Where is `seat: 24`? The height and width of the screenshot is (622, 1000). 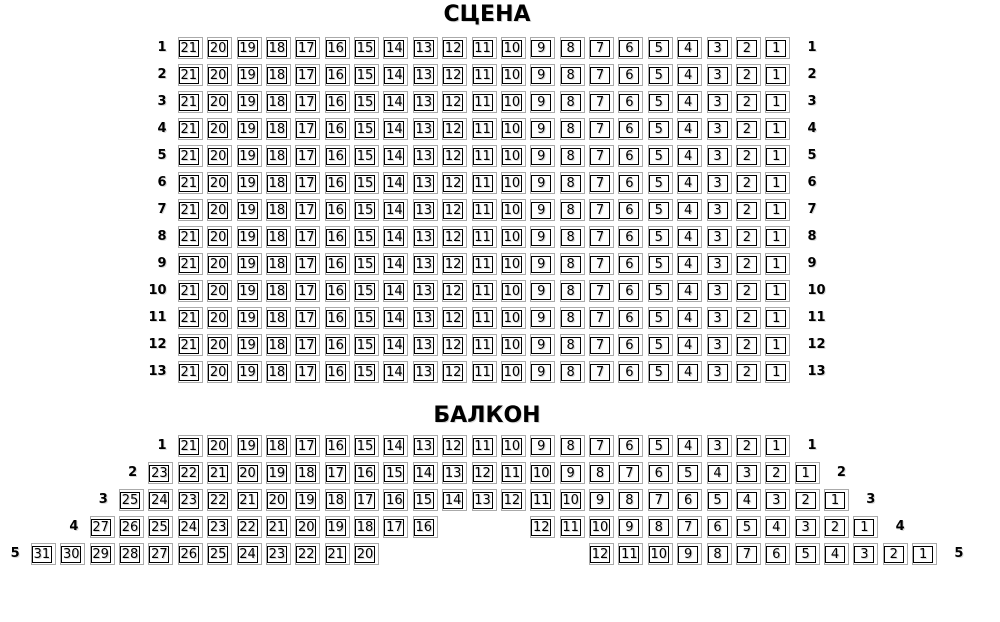 seat: 24 is located at coordinates (161, 500).